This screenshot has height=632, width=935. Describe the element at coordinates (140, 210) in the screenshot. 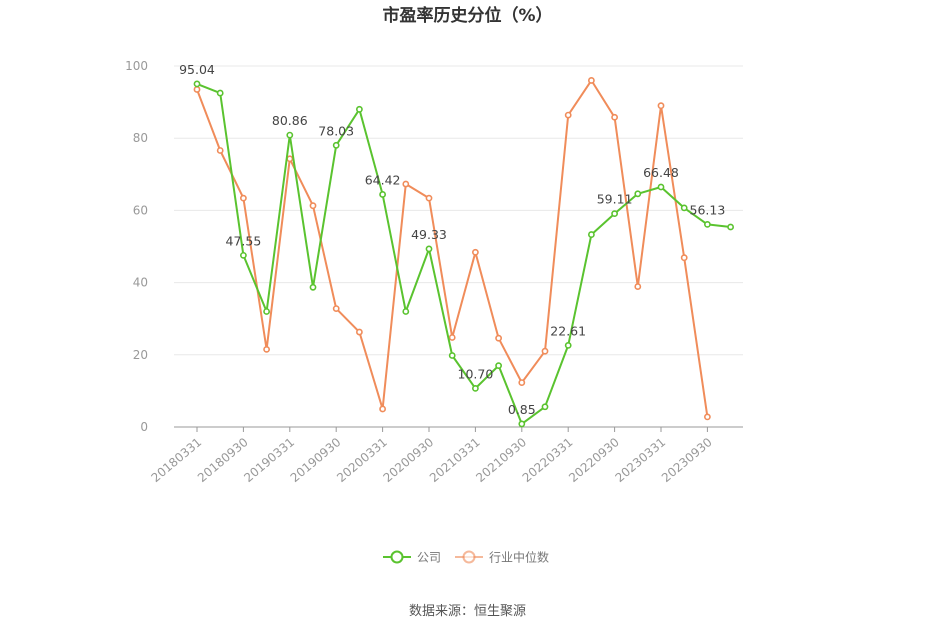

I see `y-tick-label: 60` at that location.